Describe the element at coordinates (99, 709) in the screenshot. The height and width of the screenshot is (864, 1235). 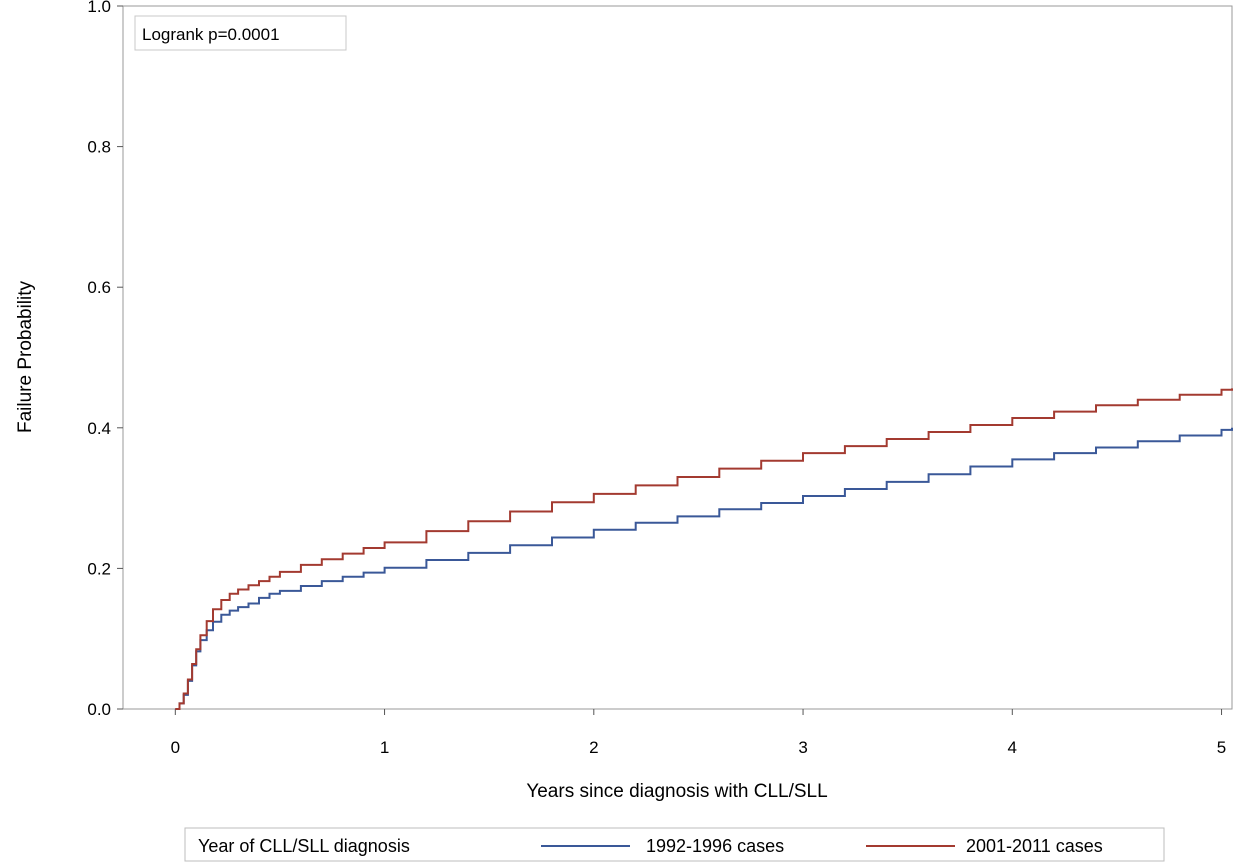
I see `y-tick-label: 0.0` at that location.